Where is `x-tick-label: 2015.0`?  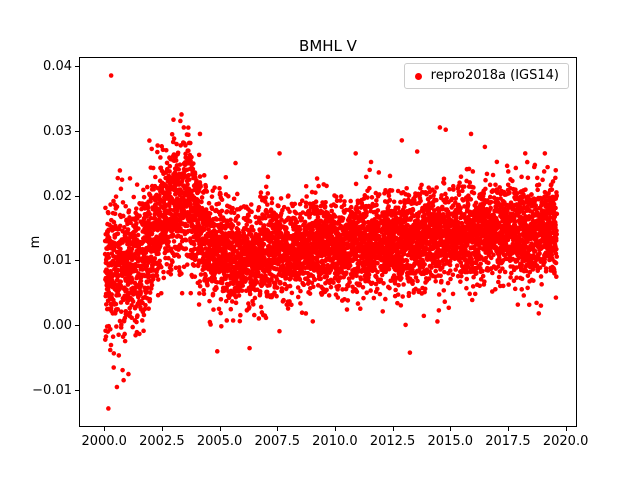
x-tick-label: 2015.0 is located at coordinates (450, 441).